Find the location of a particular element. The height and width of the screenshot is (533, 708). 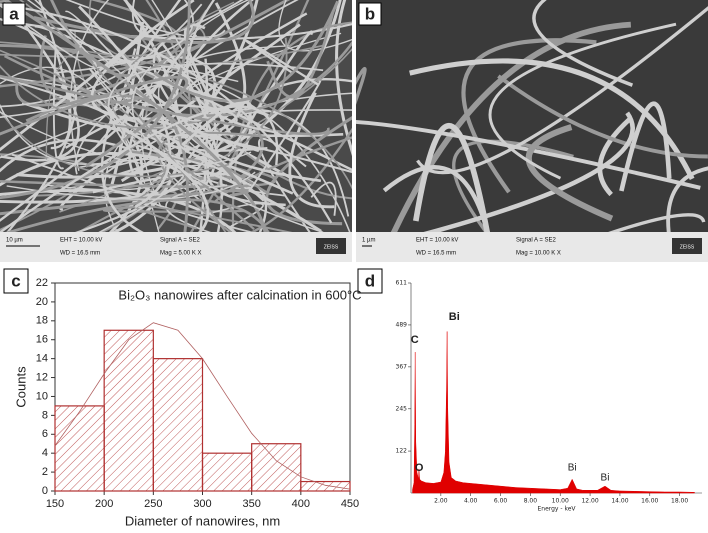

panel-letter: c is located at coordinates (15, 280).